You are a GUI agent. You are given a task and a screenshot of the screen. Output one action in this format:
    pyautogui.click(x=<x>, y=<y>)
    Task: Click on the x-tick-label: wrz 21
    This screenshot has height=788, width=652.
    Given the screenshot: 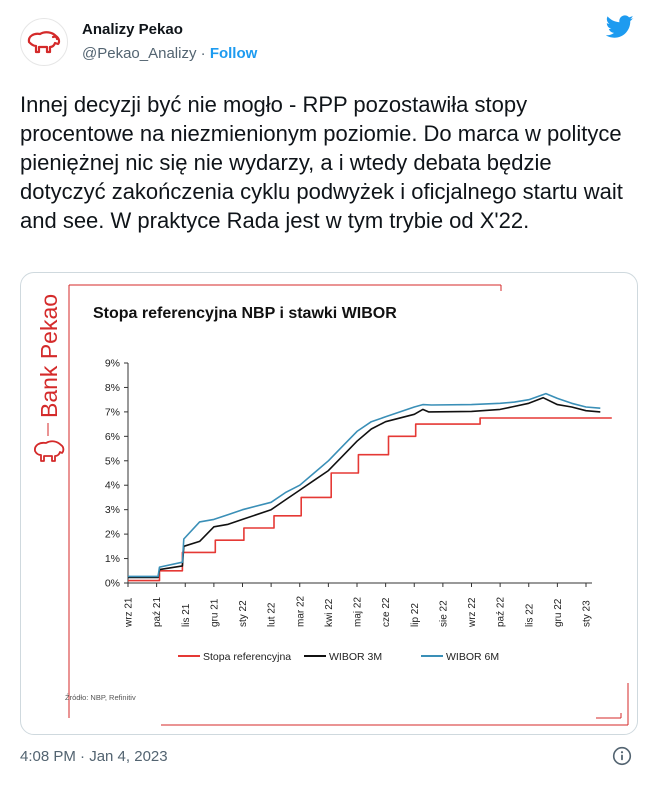 What is the action you would take?
    pyautogui.click(x=129, y=612)
    